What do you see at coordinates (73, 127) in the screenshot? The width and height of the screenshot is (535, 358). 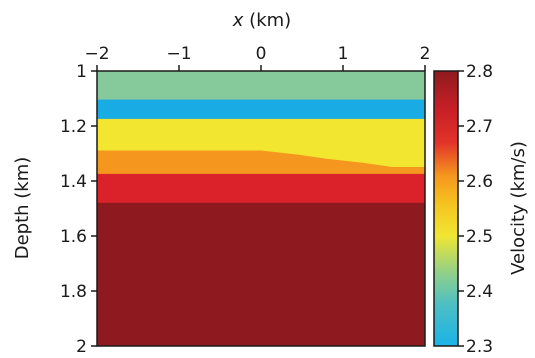 I see `y-tick-label: 1.2` at bounding box center [73, 127].